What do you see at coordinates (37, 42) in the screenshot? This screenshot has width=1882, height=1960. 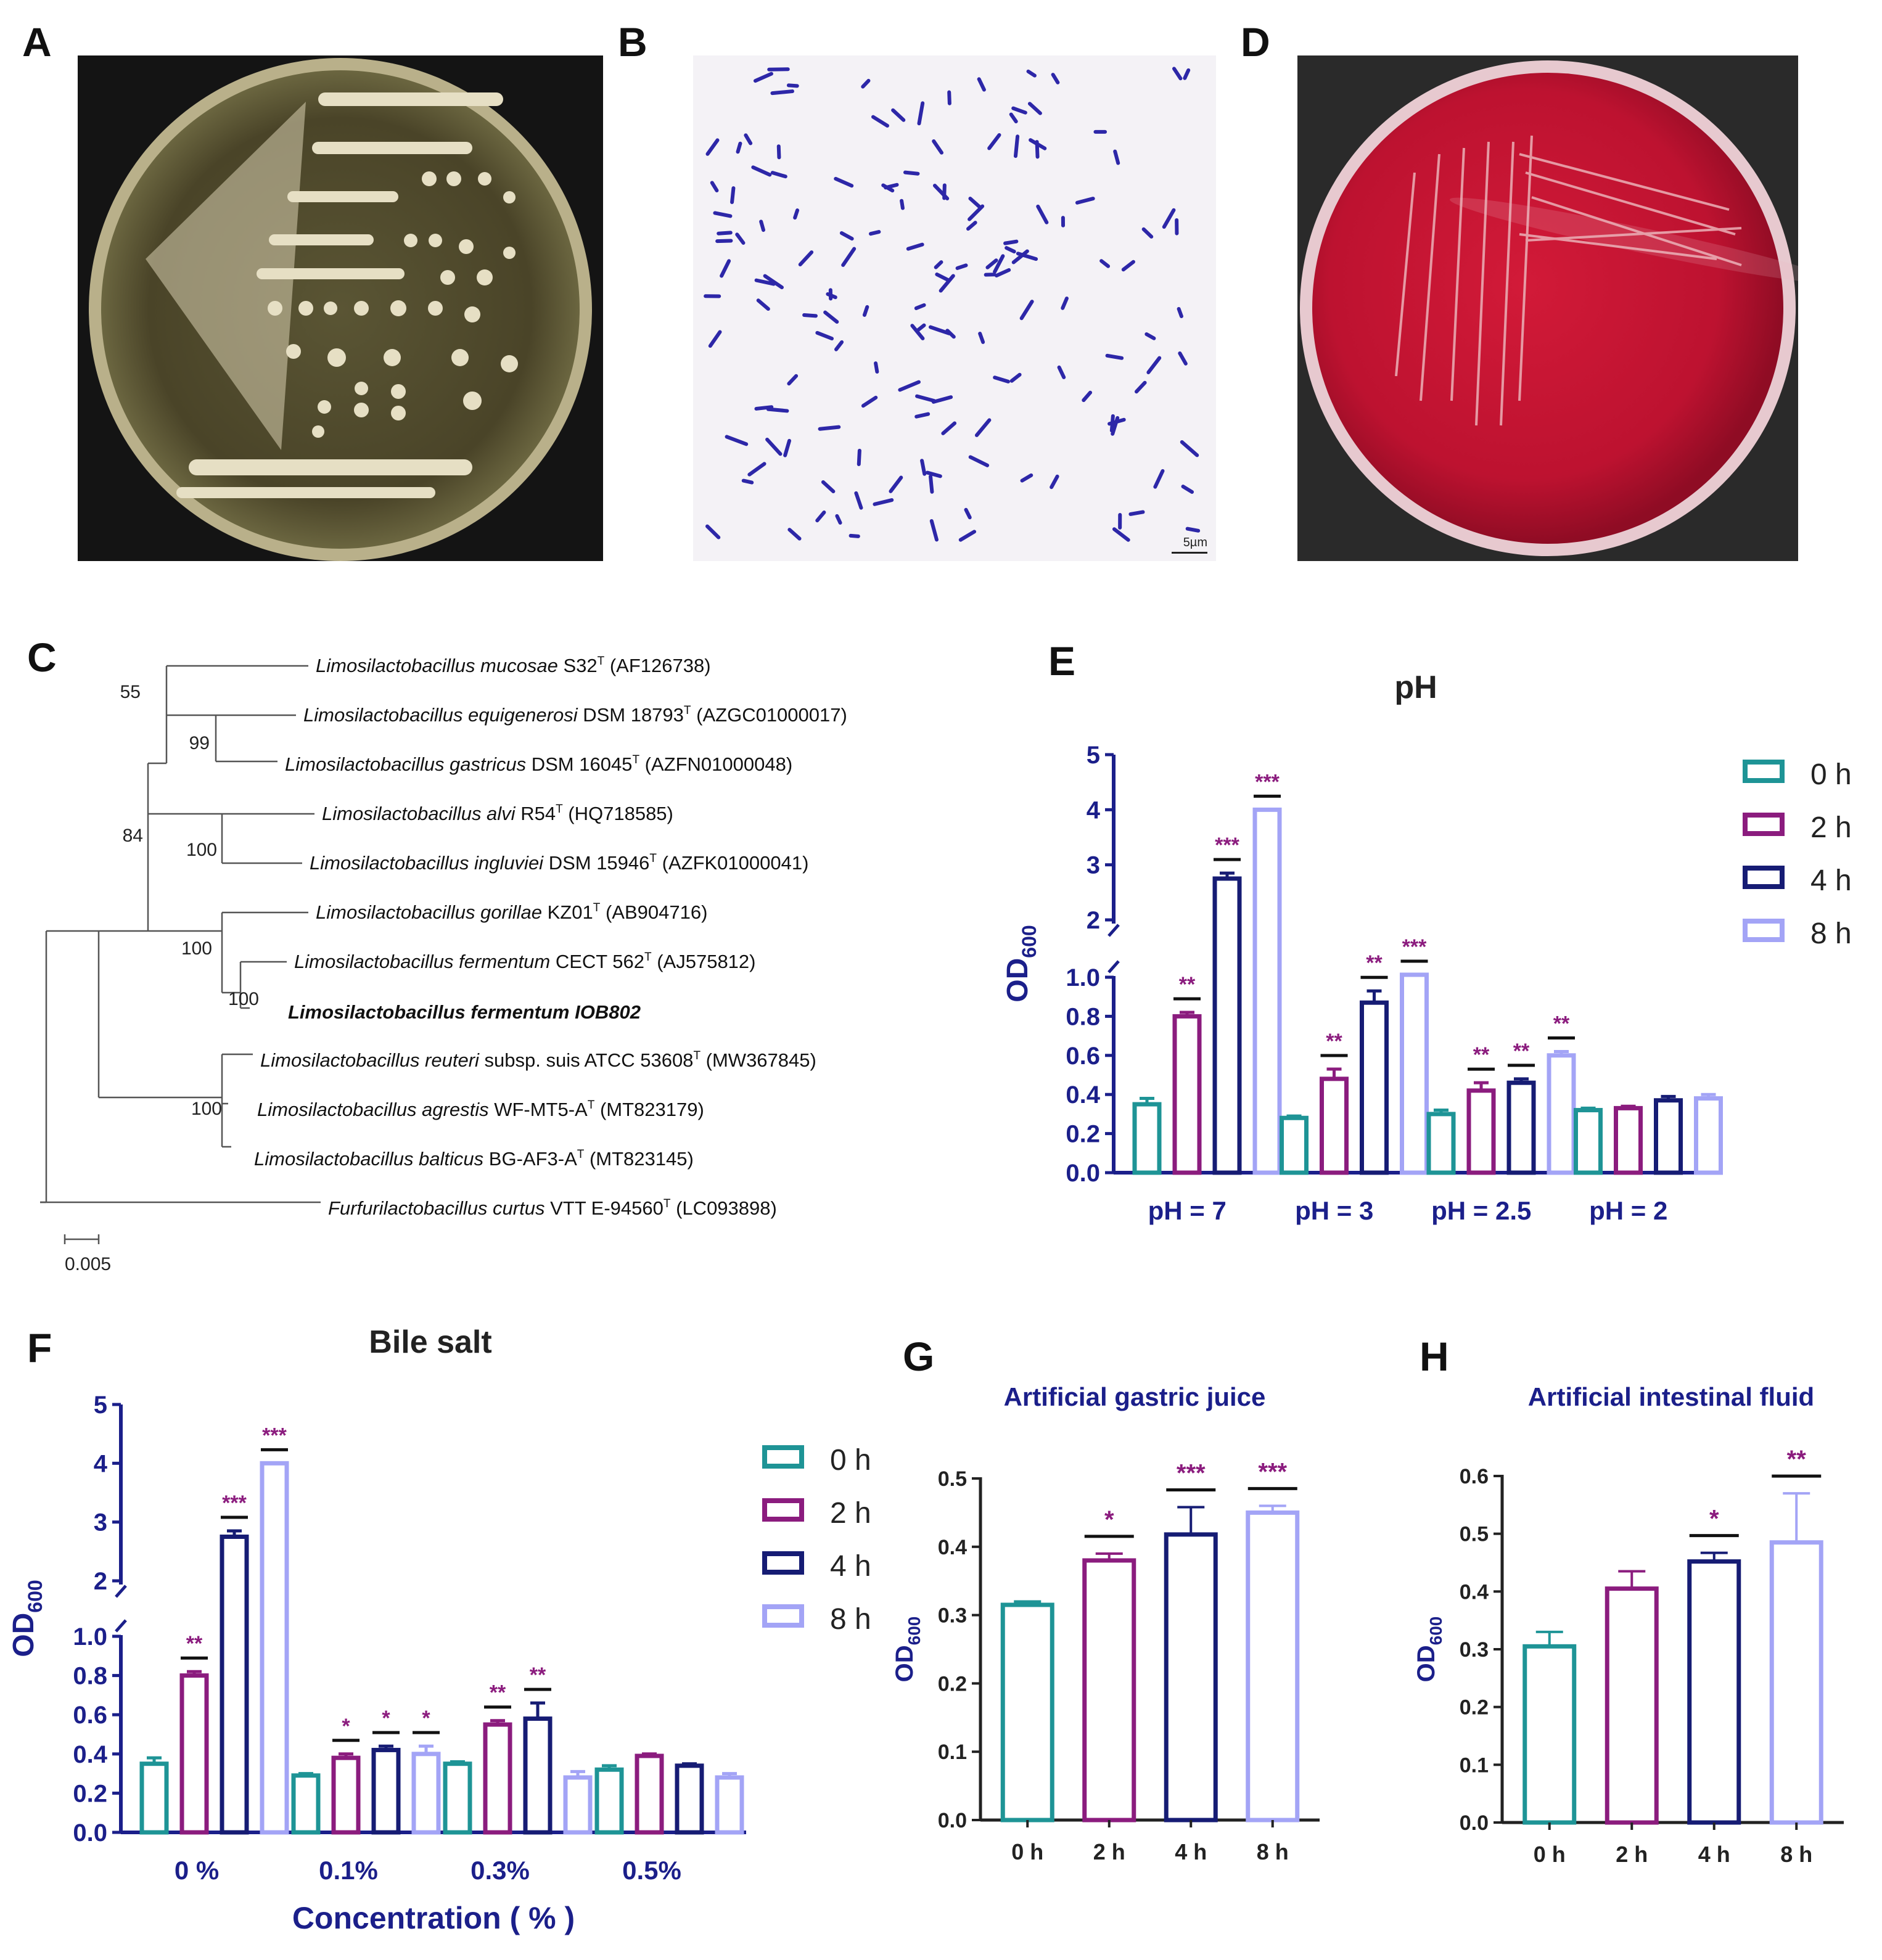 I see `panel-label-a: A` at bounding box center [37, 42].